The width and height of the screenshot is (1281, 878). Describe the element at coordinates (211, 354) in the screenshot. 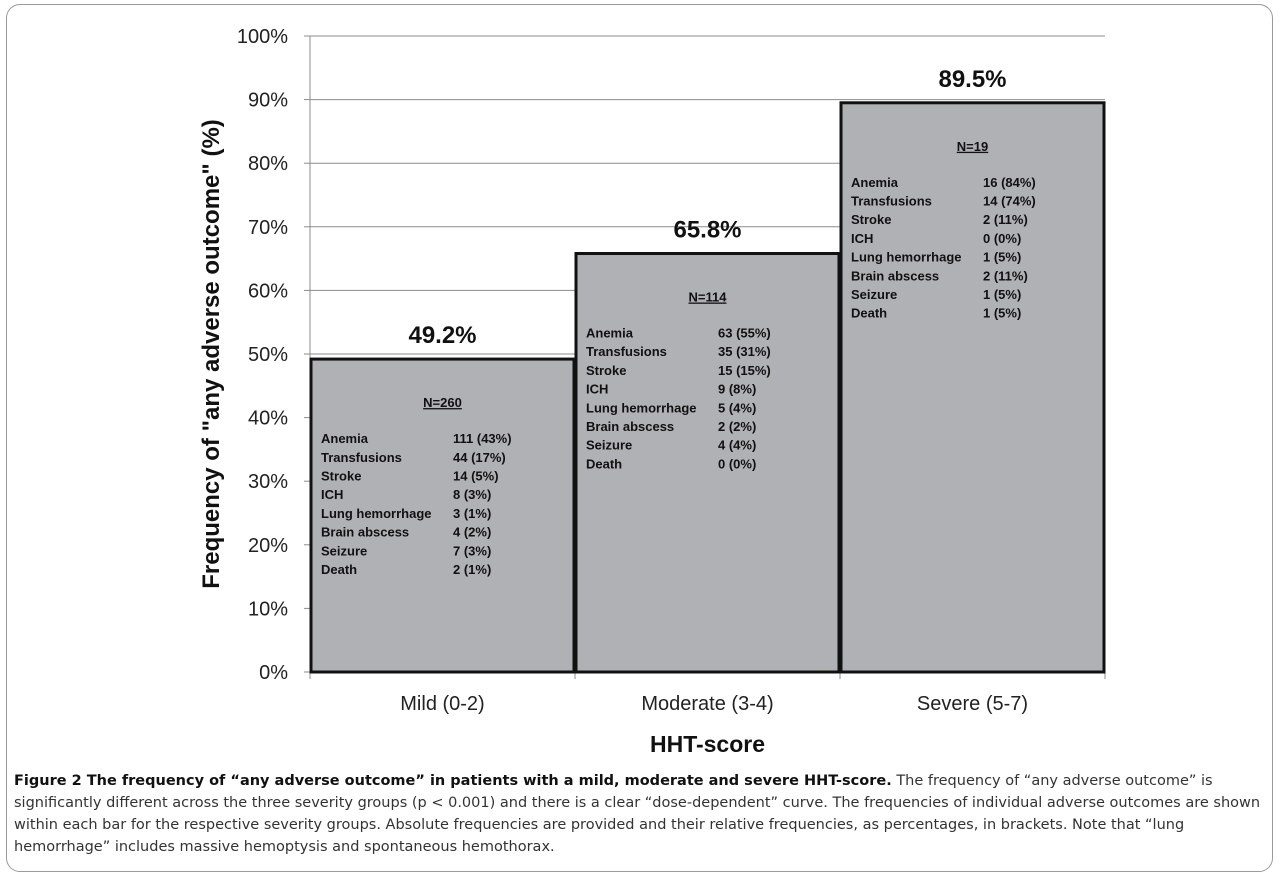

I see `y-axis-title: Frequency of "any adverse outcome" (%)` at that location.